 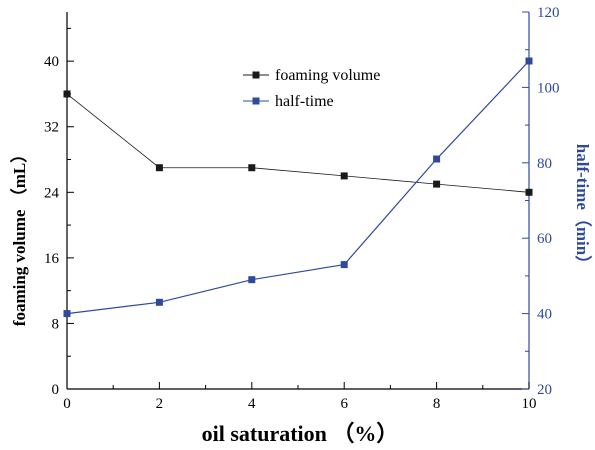 What do you see at coordinates (327, 75) in the screenshot?
I see `legend-label: foaming volume` at bounding box center [327, 75].